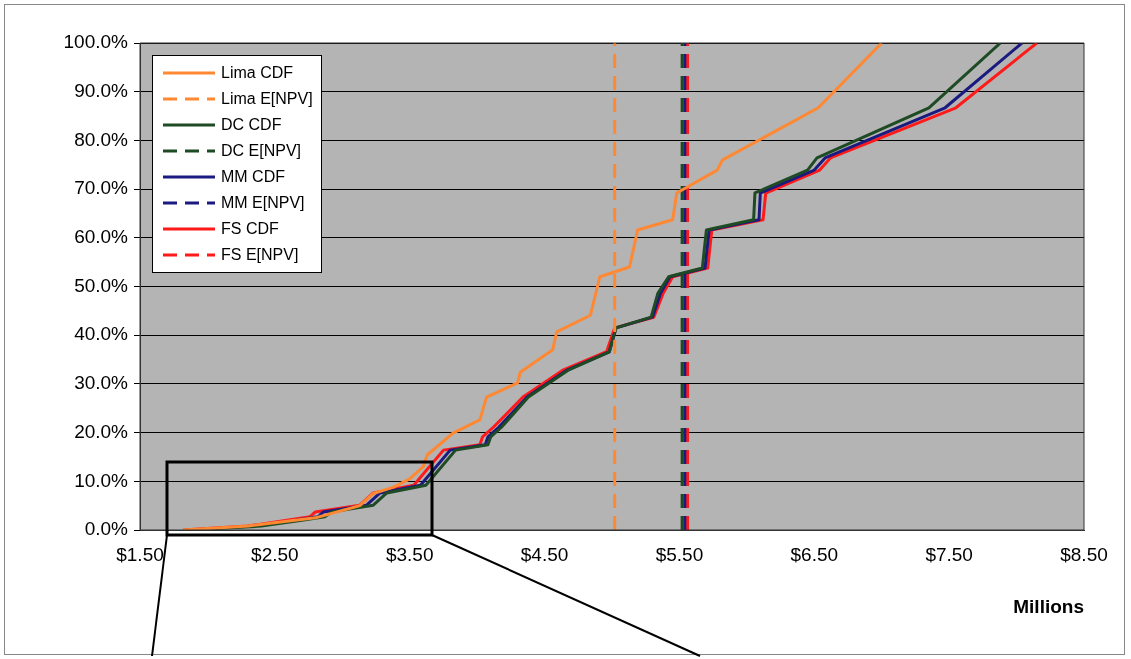 The image size is (1131, 659). Describe the element at coordinates (275, 554) in the screenshot. I see `x-tick-label: $2.50` at that location.